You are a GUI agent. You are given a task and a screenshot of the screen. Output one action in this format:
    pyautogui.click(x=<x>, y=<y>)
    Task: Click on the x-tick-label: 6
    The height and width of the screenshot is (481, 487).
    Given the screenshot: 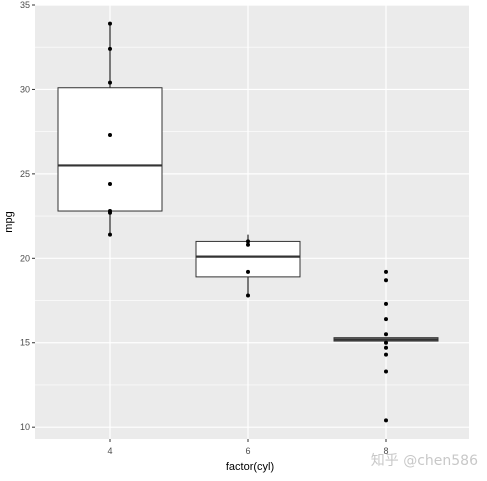 What is the action you would take?
    pyautogui.click(x=247, y=451)
    